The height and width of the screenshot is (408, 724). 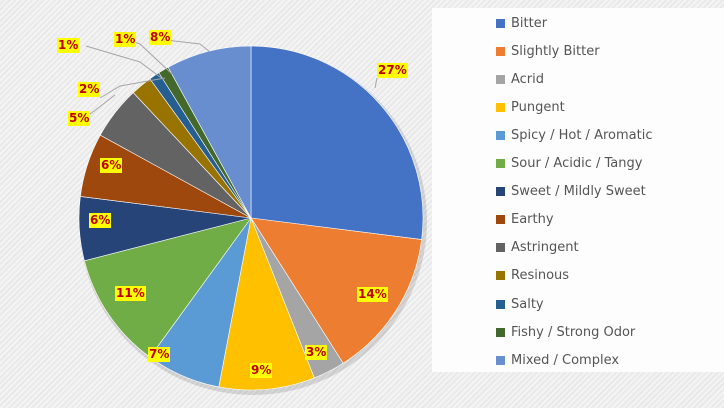 I want to click on data-label-9: 2%, so click(x=89, y=89).